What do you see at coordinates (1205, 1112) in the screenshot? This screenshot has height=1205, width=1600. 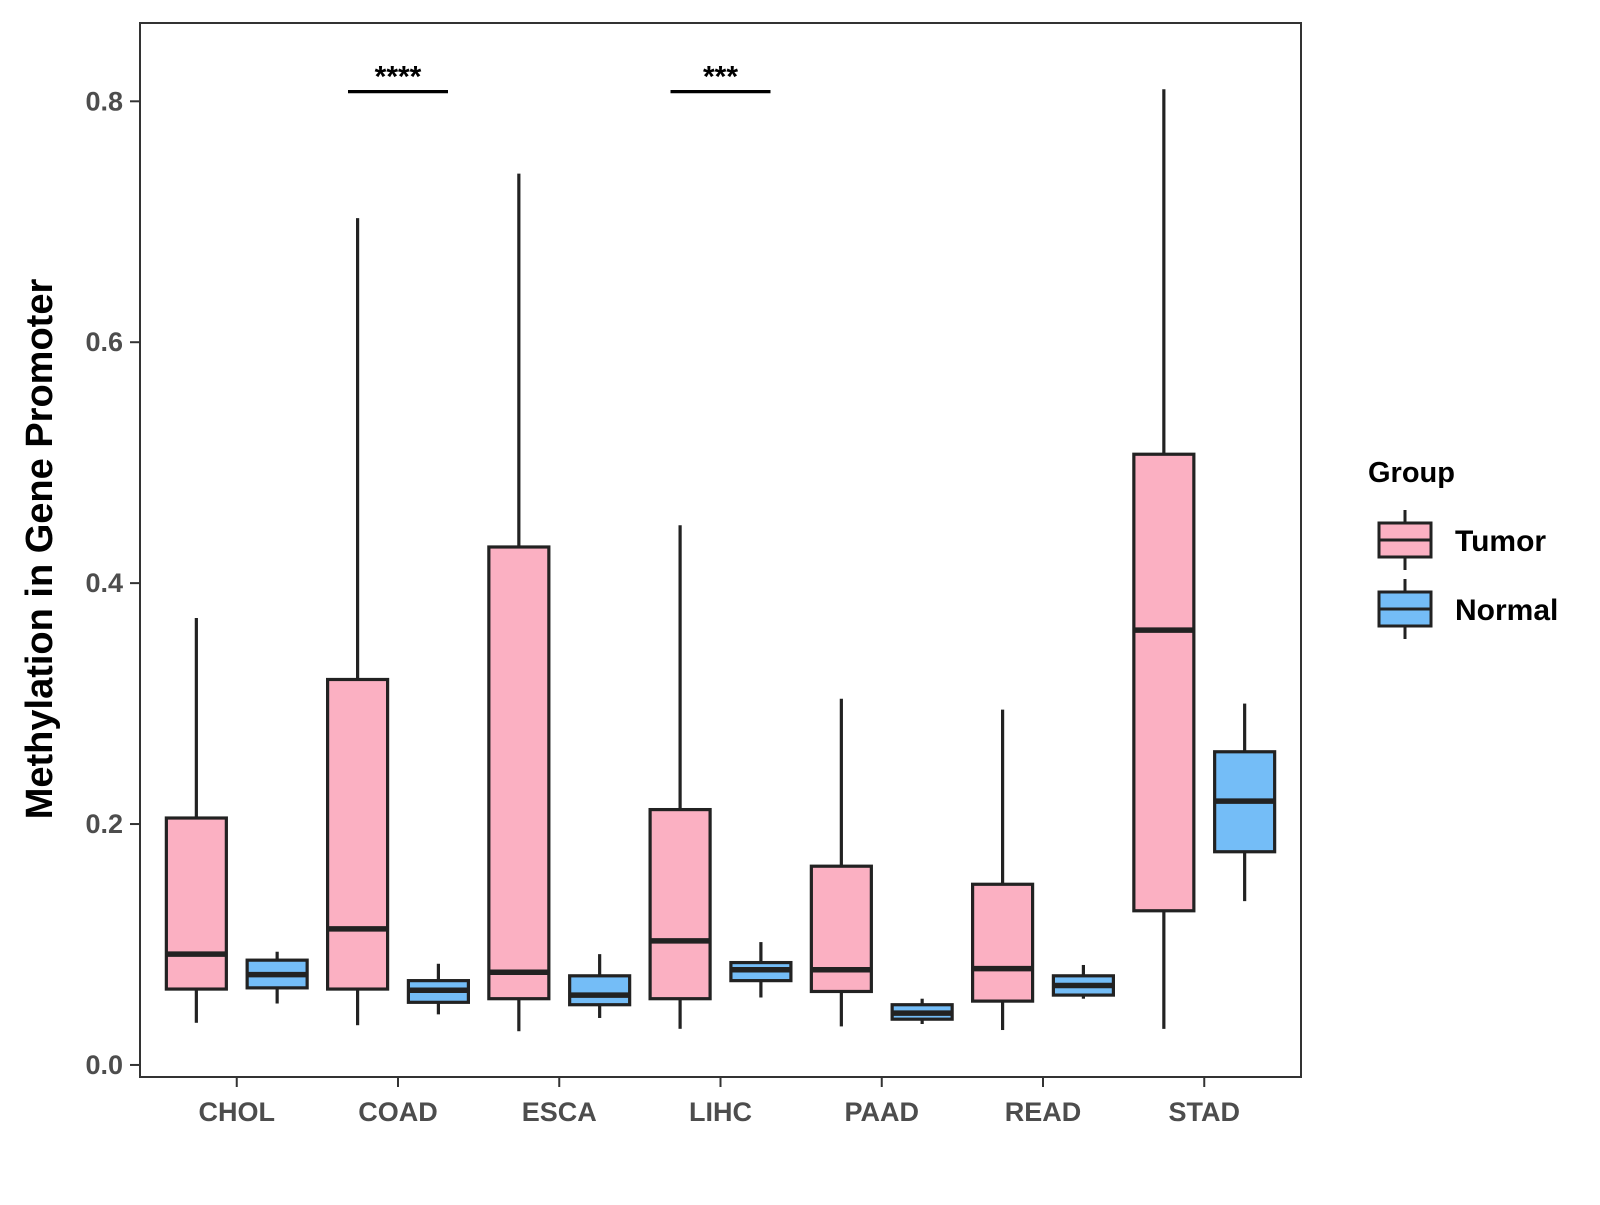 I see `x-tick-label-stad: STAD` at bounding box center [1205, 1112].